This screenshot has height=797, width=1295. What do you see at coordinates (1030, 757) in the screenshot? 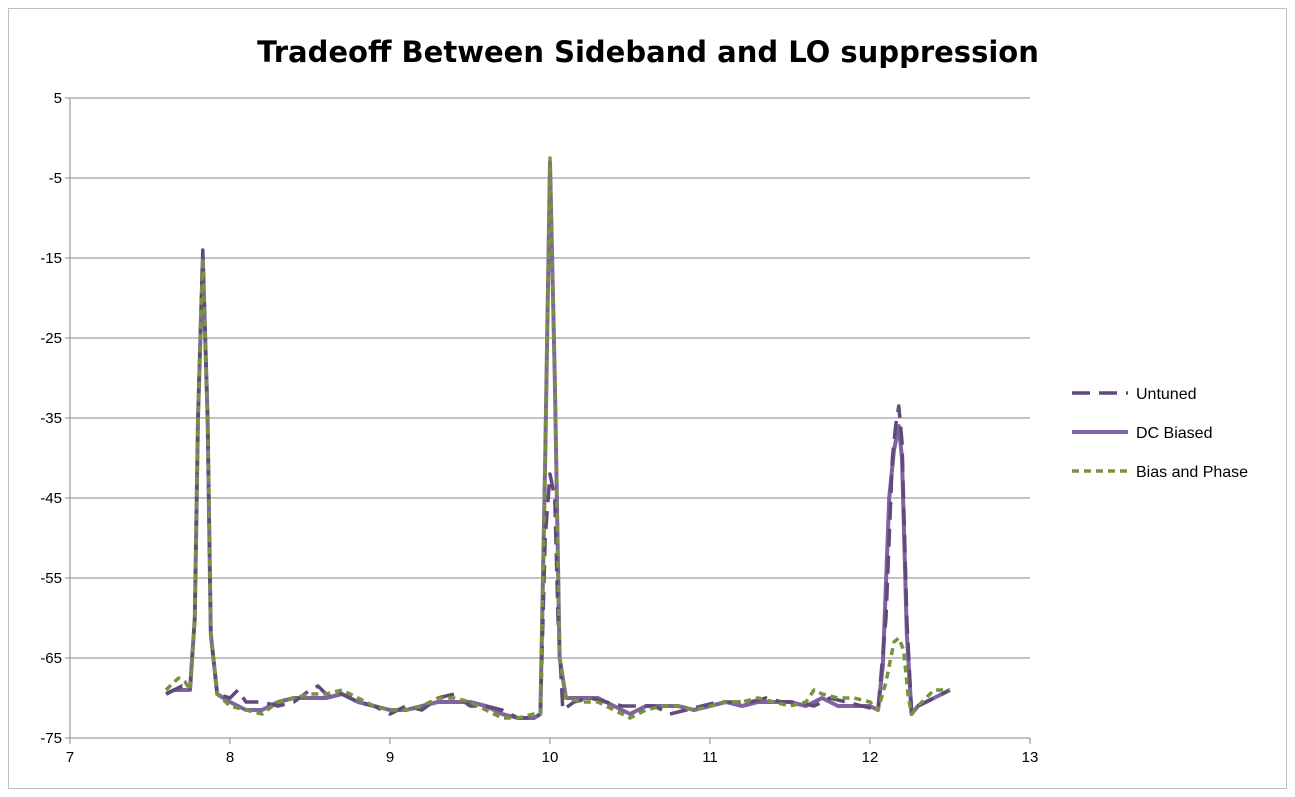
I see `x-tick-label: 13` at bounding box center [1030, 757].